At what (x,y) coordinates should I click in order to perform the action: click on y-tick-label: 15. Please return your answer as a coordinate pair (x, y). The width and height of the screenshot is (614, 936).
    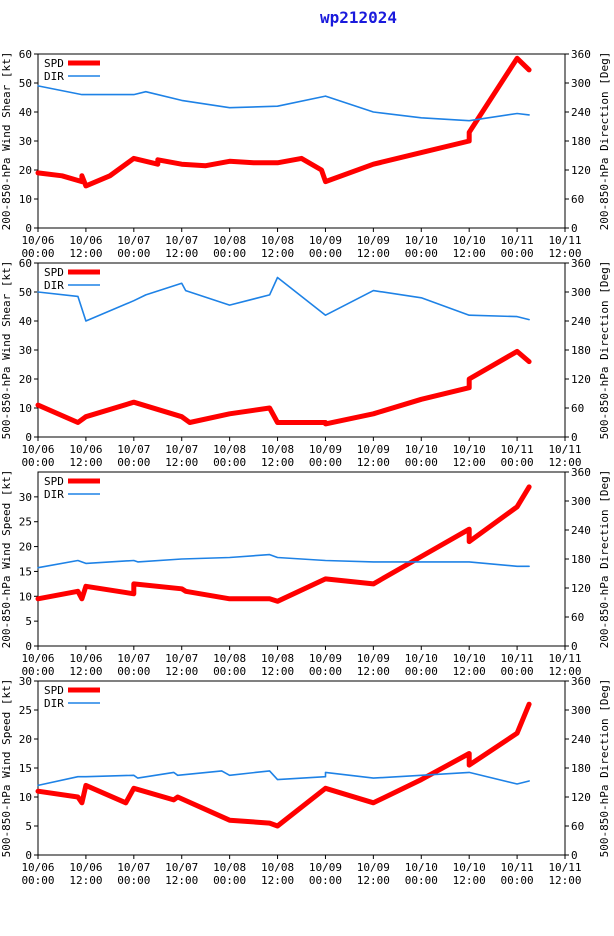
    Looking at the image, I should click on (25, 571).